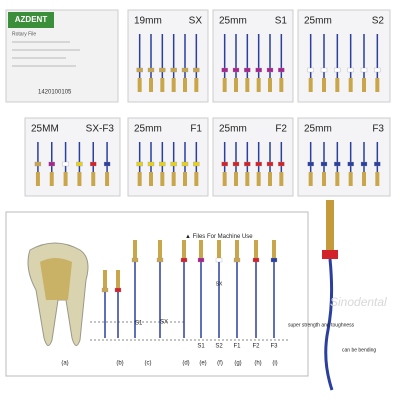 This screenshot has height=400, width=400. Describe the element at coordinates (257, 364) in the screenshot. I see `caption: (h)` at that location.